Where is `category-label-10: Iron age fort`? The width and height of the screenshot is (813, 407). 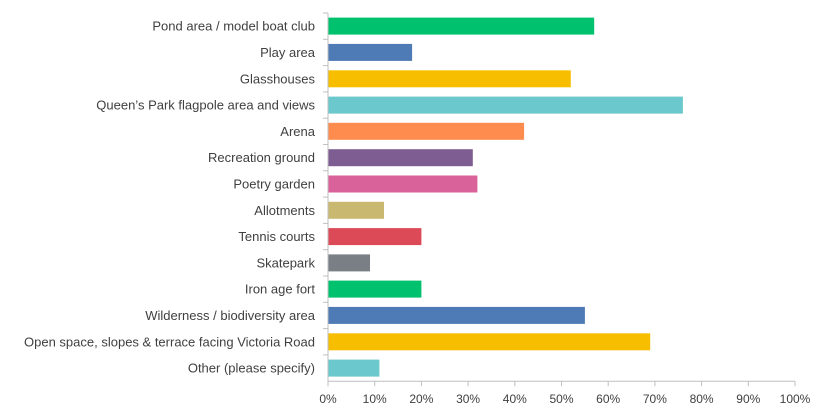
category-label-10: Iron age fort is located at coordinates (280, 289).